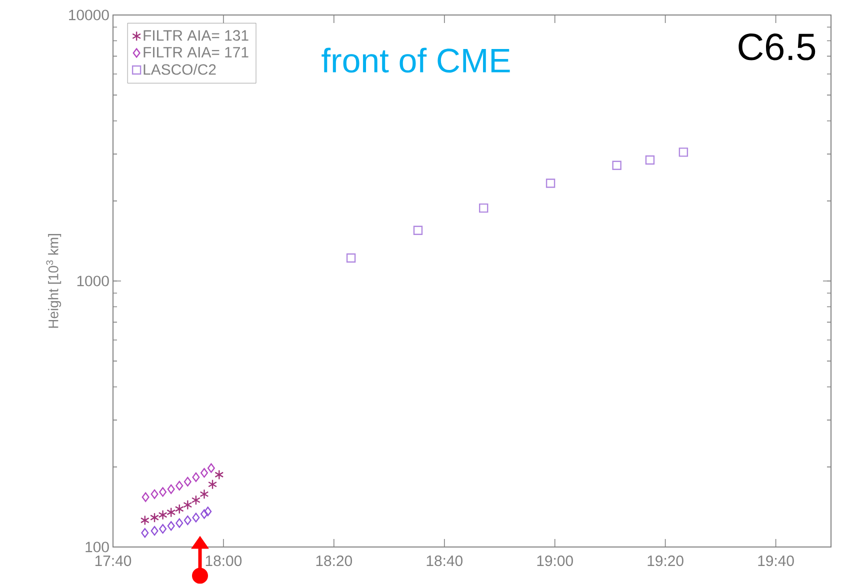  I want to click on legend-label: FILTR AIA= 171, so click(196, 52).